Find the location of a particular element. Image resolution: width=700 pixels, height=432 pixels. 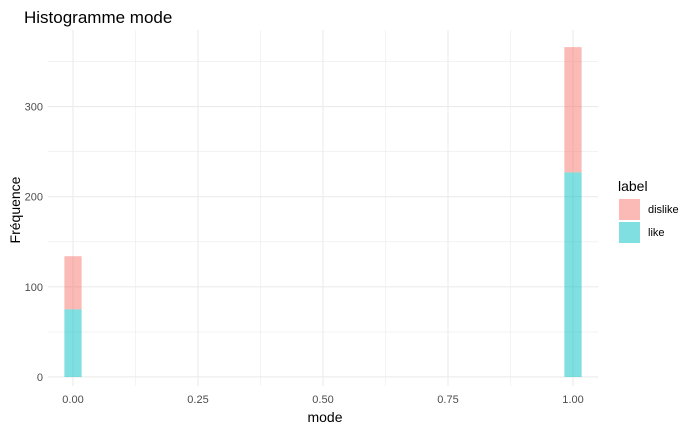

legend: label dislike like is located at coordinates (648, 211).